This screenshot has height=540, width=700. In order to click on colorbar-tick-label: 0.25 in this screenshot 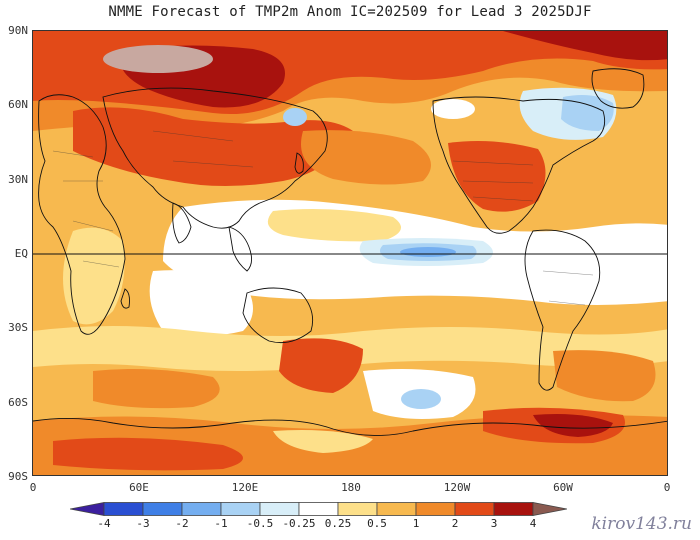, I will do `click(338, 523)`.